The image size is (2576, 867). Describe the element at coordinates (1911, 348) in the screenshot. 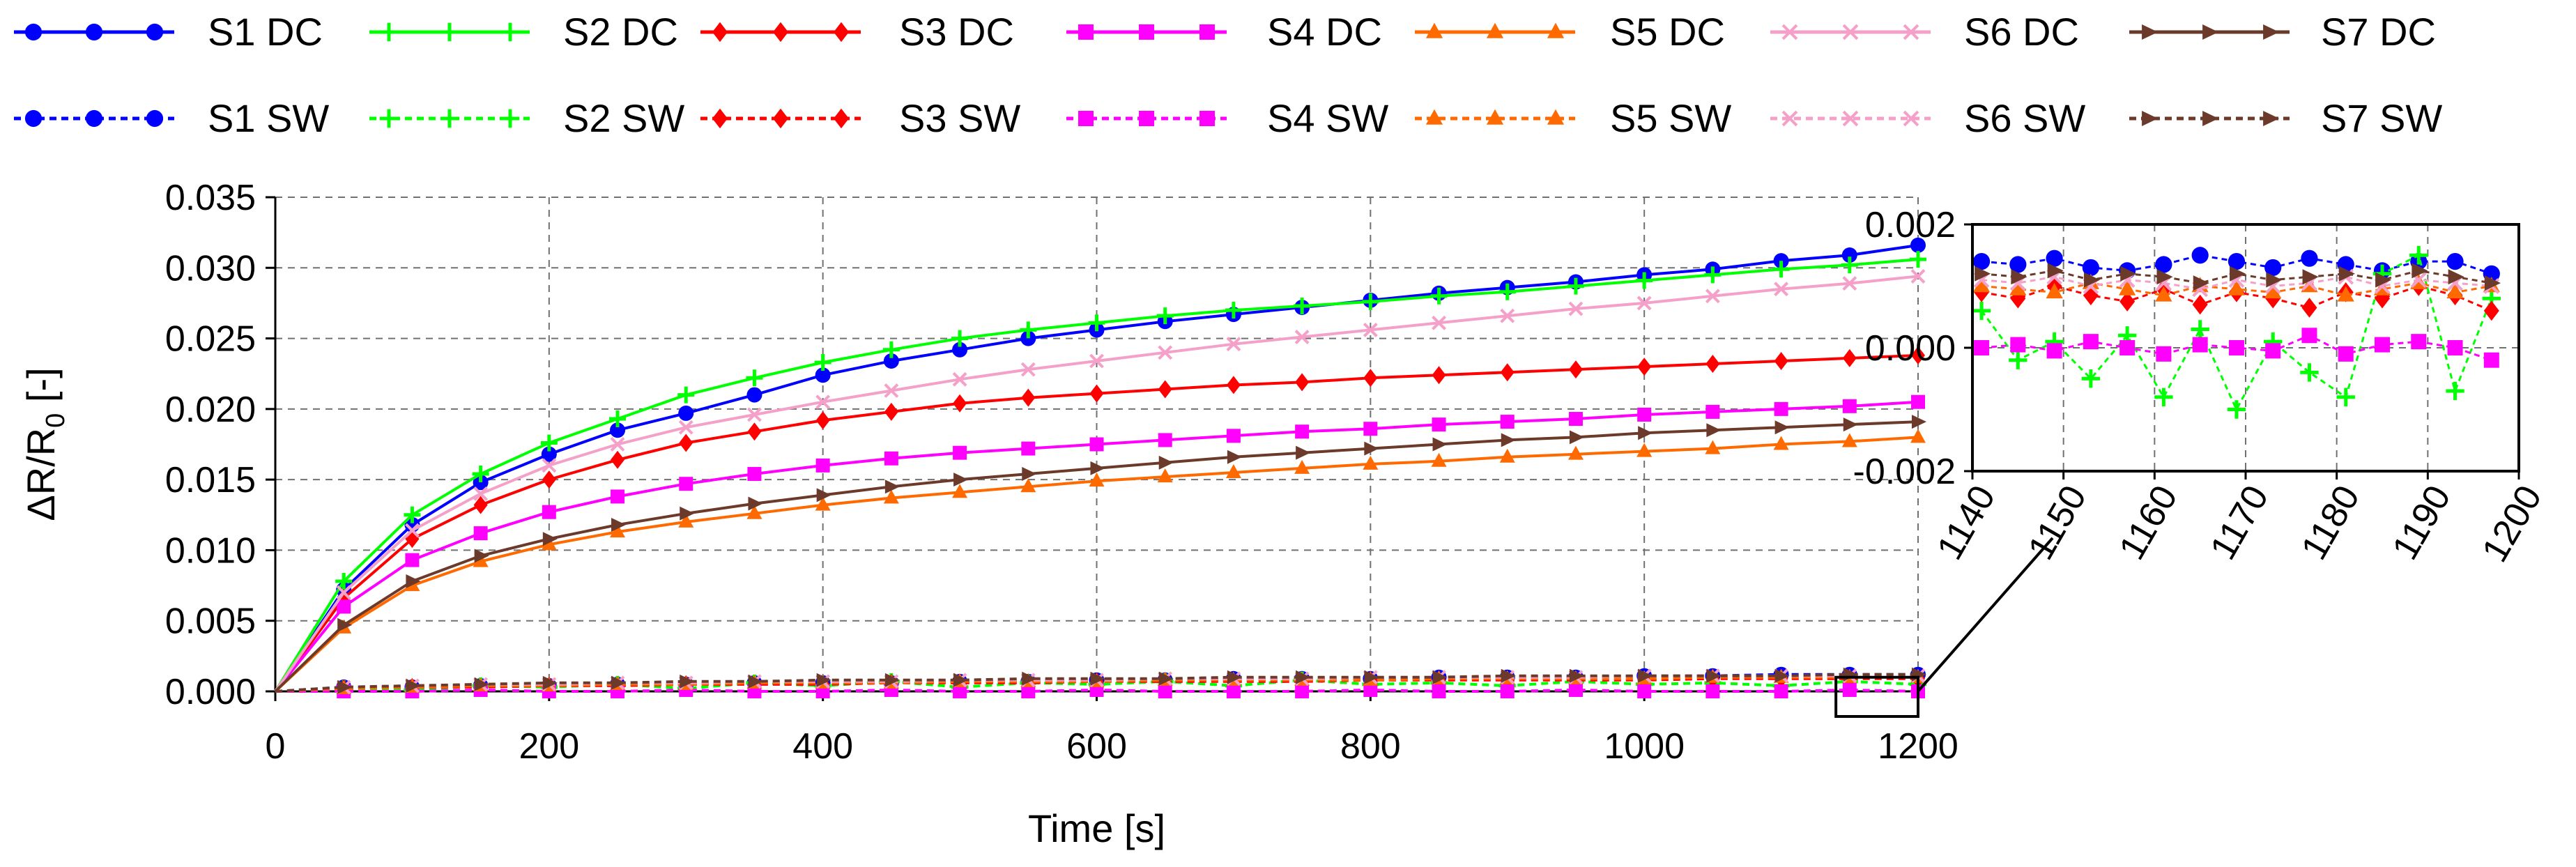

I see `inset-y-tick-label: 0.000` at that location.